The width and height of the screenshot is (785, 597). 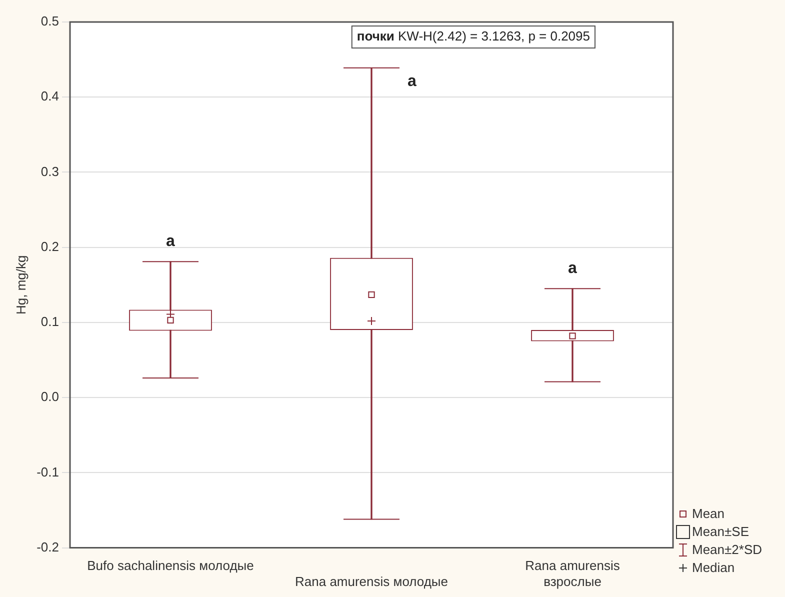 I want to click on y-tick-label: 0.3, so click(x=49, y=171).